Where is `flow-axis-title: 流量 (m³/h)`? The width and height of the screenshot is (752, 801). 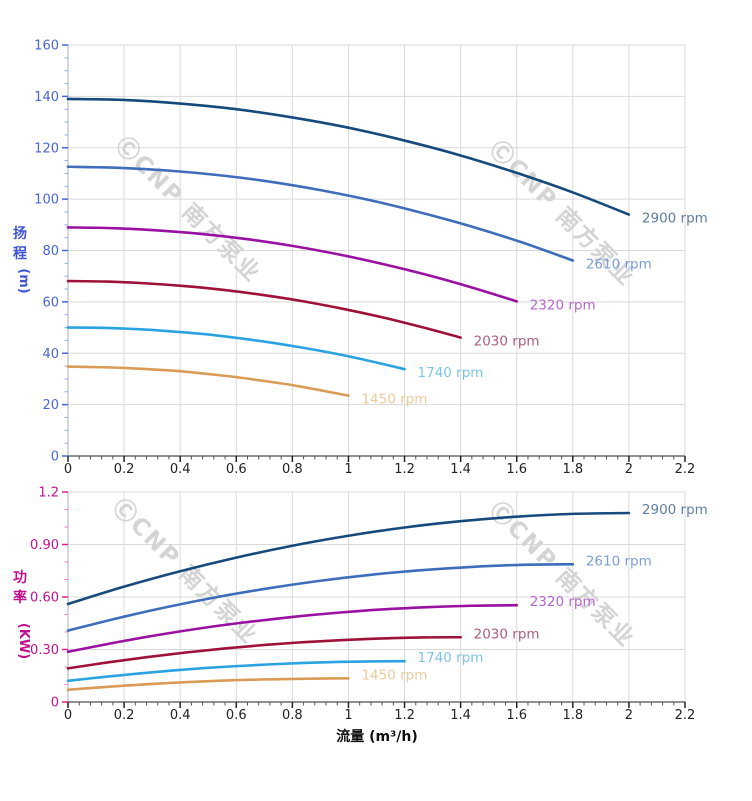
flow-axis-title: 流量 (m³/h) is located at coordinates (376, 736).